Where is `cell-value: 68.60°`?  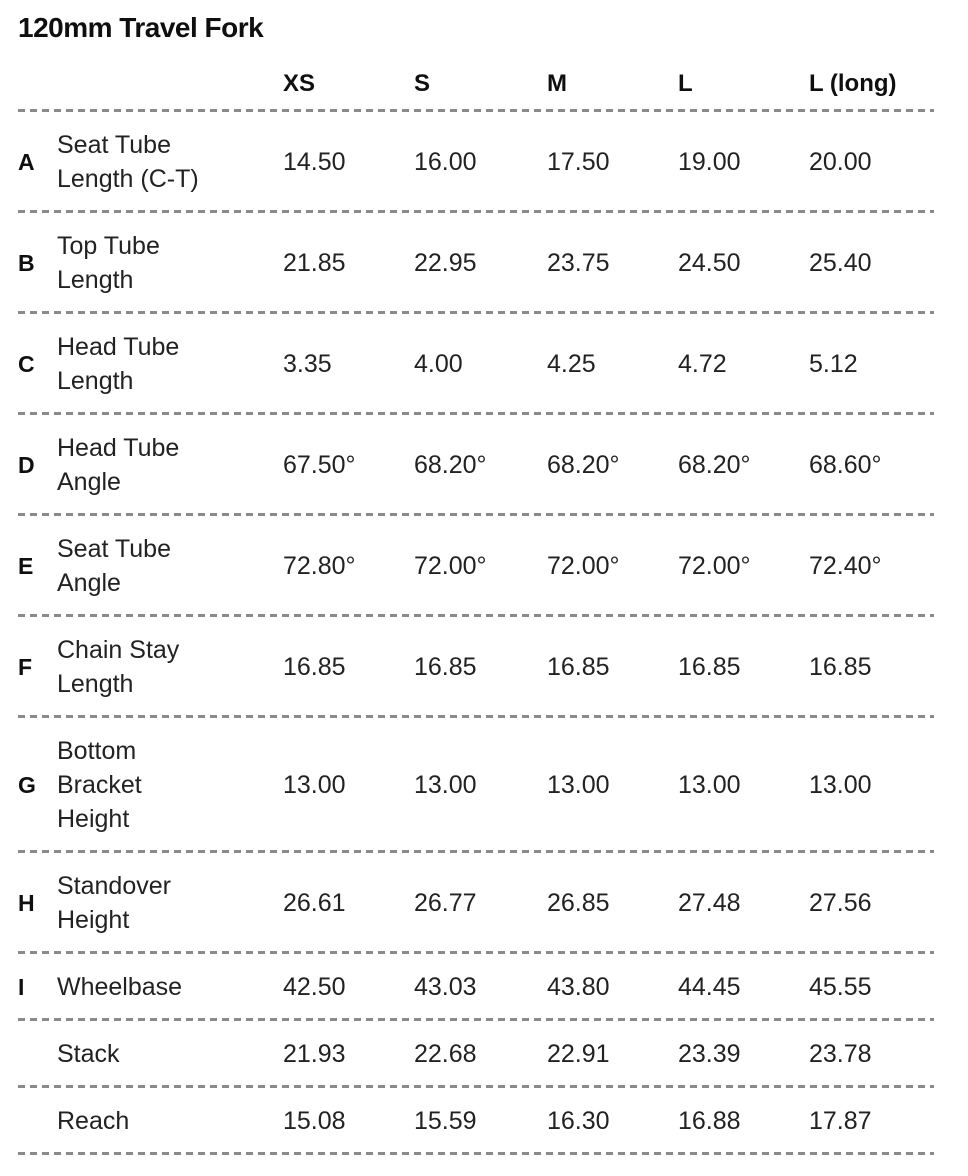
cell-value: 68.60° is located at coordinates (845, 465).